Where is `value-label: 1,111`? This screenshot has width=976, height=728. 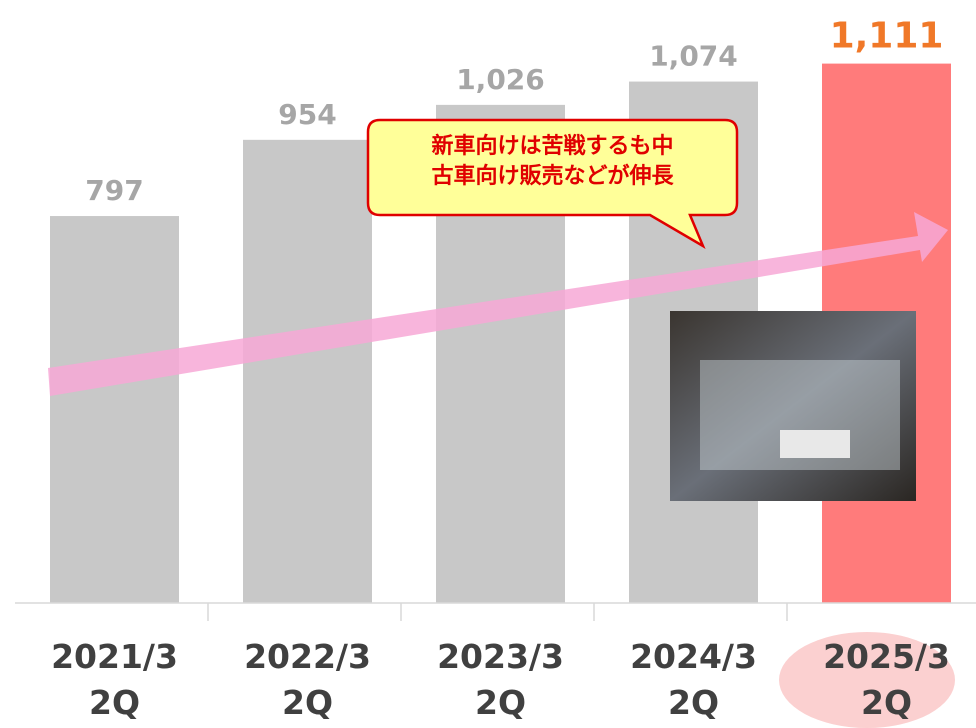 value-label: 1,111 is located at coordinates (887, 36).